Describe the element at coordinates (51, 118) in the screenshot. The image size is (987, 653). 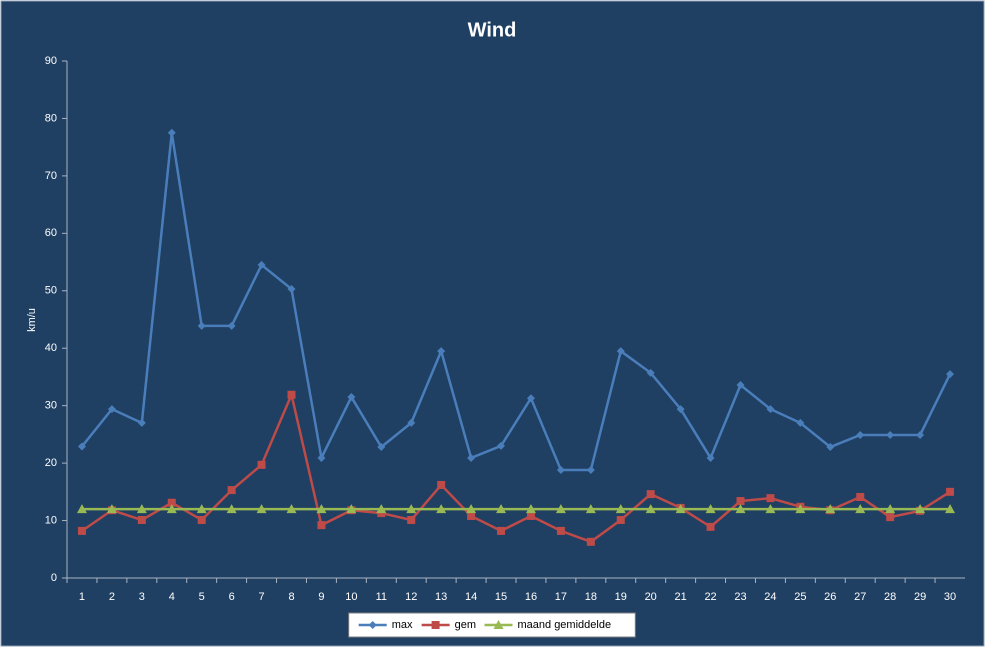
I see `y-tick-label: 80` at that location.